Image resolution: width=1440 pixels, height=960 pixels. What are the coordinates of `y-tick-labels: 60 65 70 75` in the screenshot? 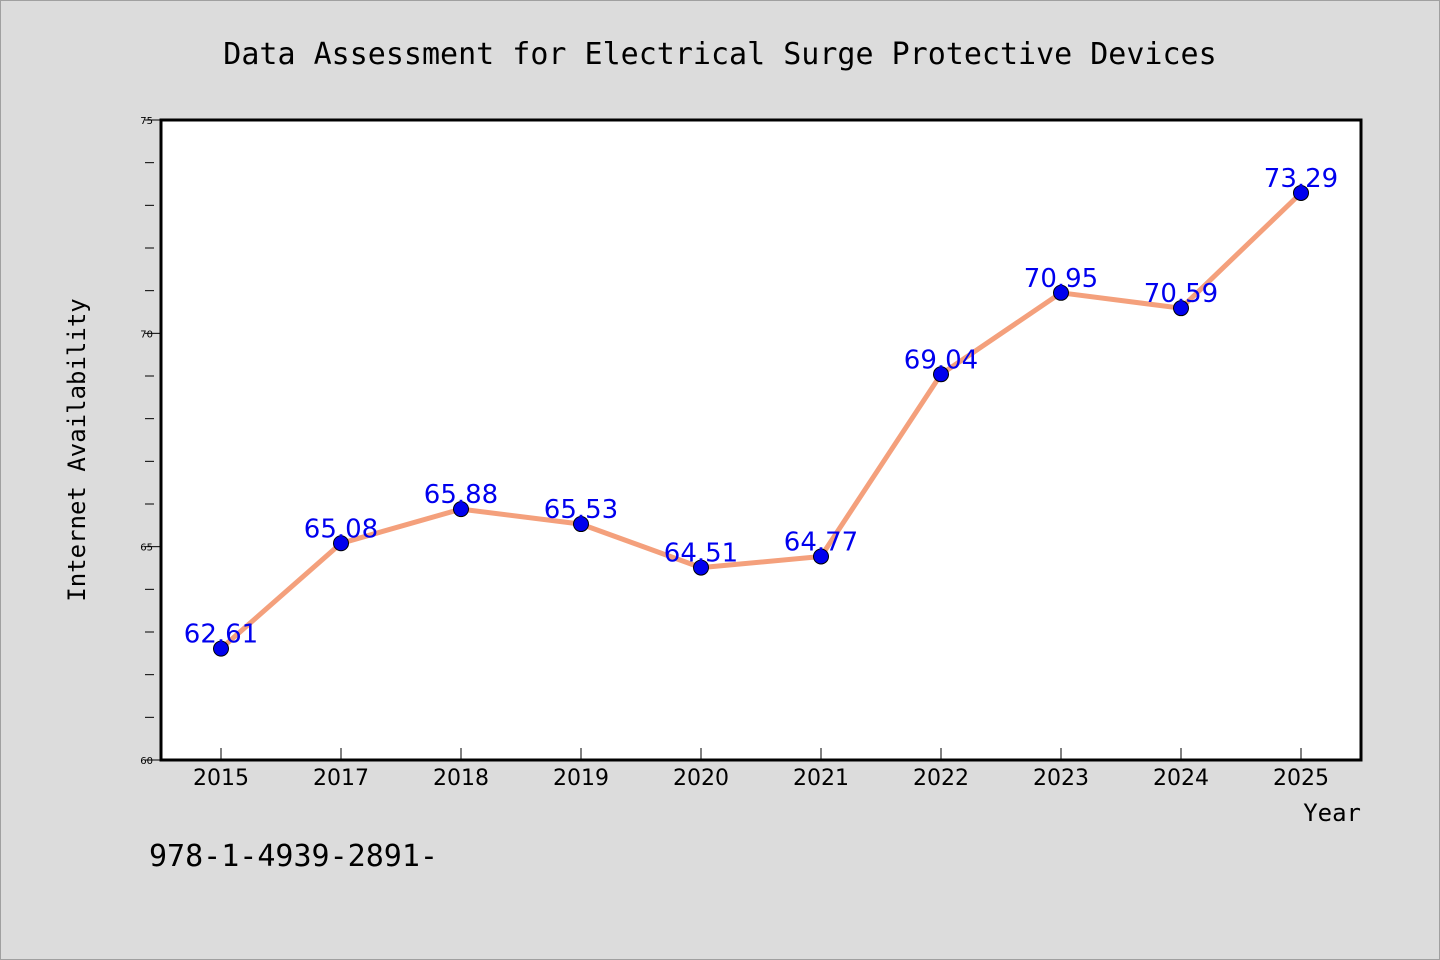 It's located at (146, 441).